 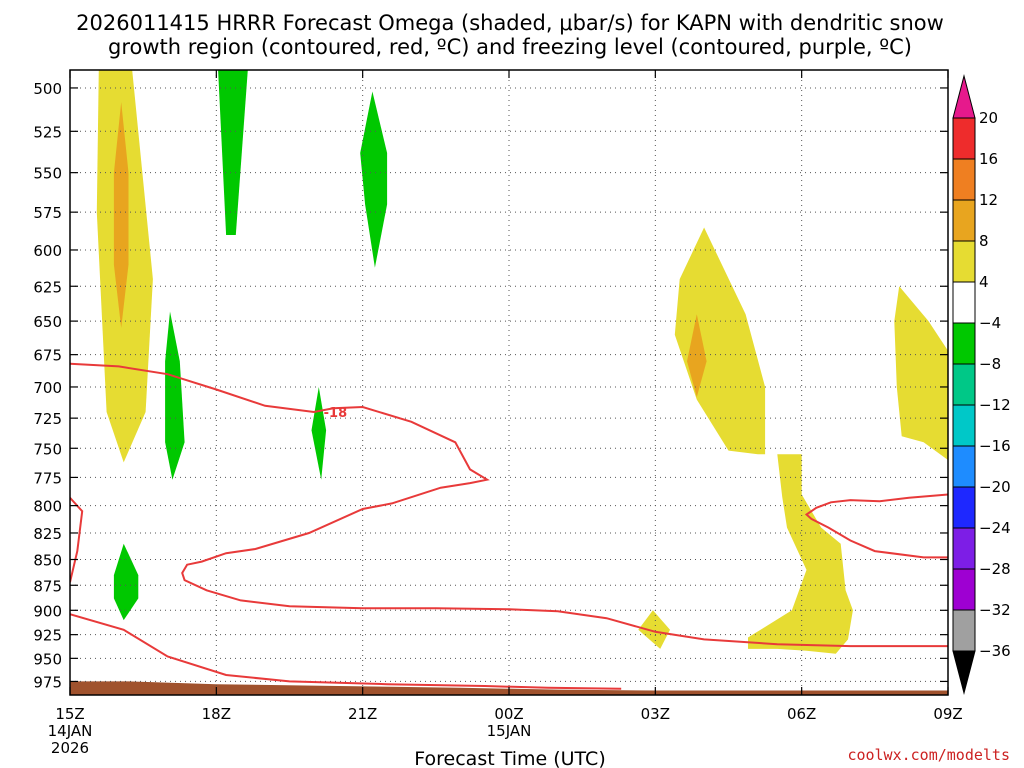 I want to click on x-tick-label-6-line-0: 09Z, so click(x=947, y=714).